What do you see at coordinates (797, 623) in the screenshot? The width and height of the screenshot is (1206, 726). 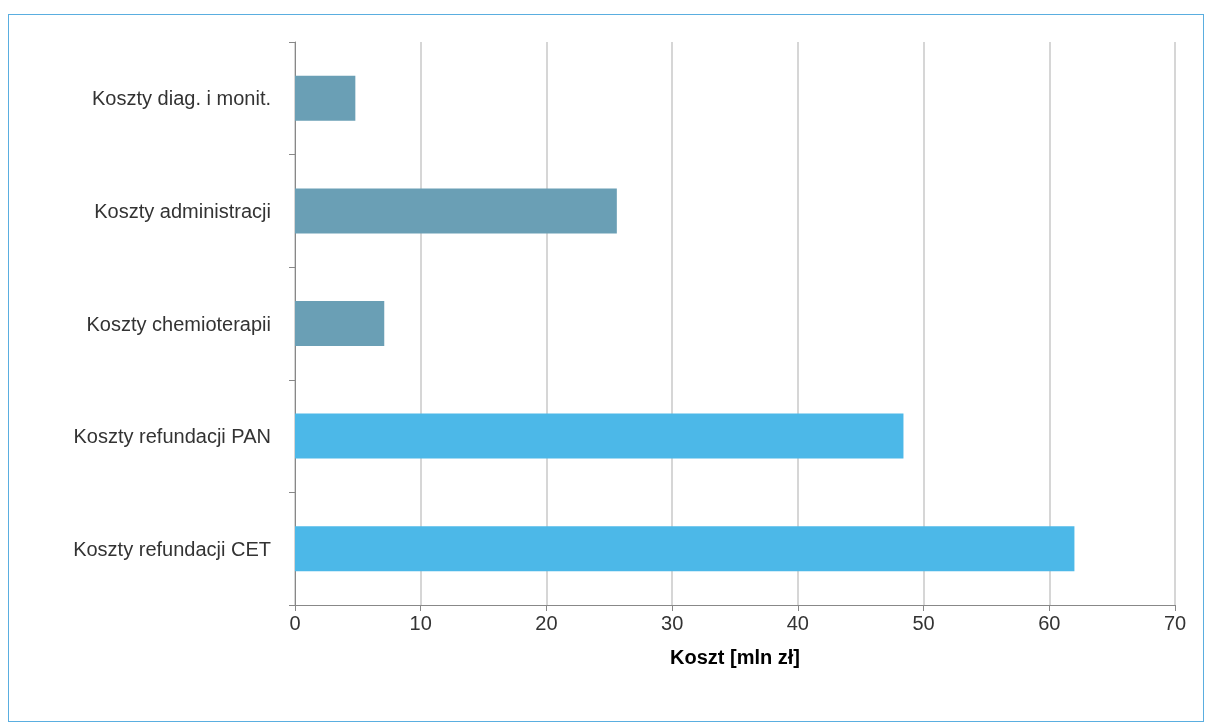 I see `x-tick-label: 40` at bounding box center [797, 623].